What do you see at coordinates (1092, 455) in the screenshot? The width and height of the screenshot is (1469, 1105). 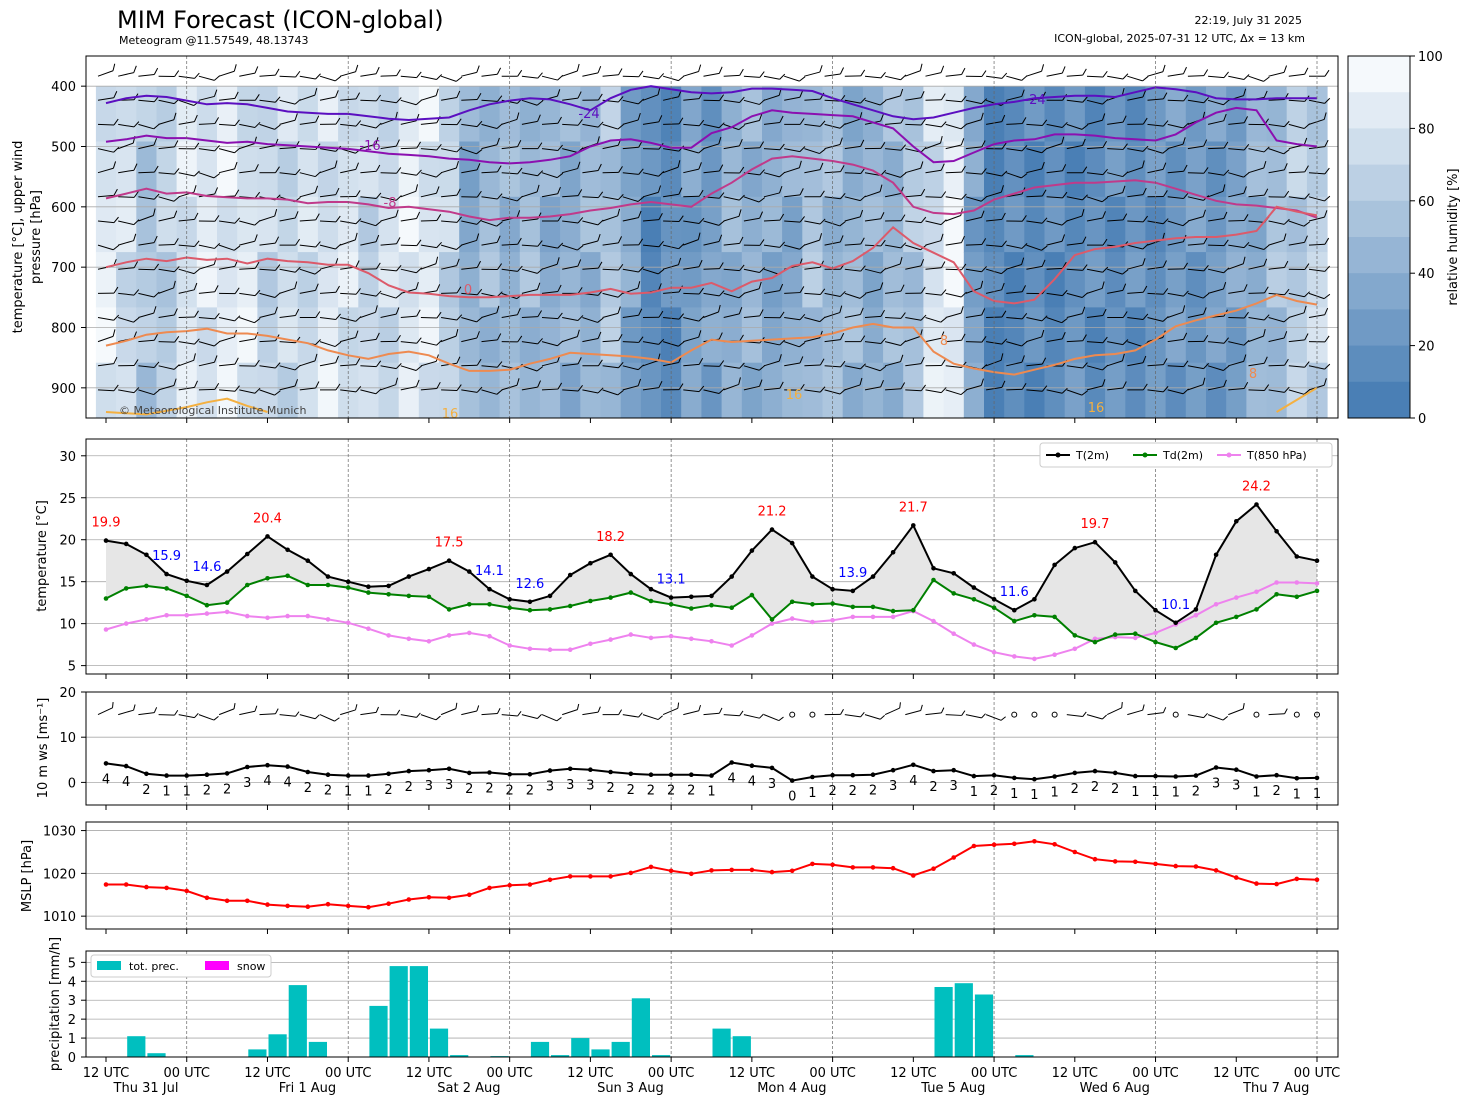 I see `legend-entry: T(2m)` at bounding box center [1092, 455].